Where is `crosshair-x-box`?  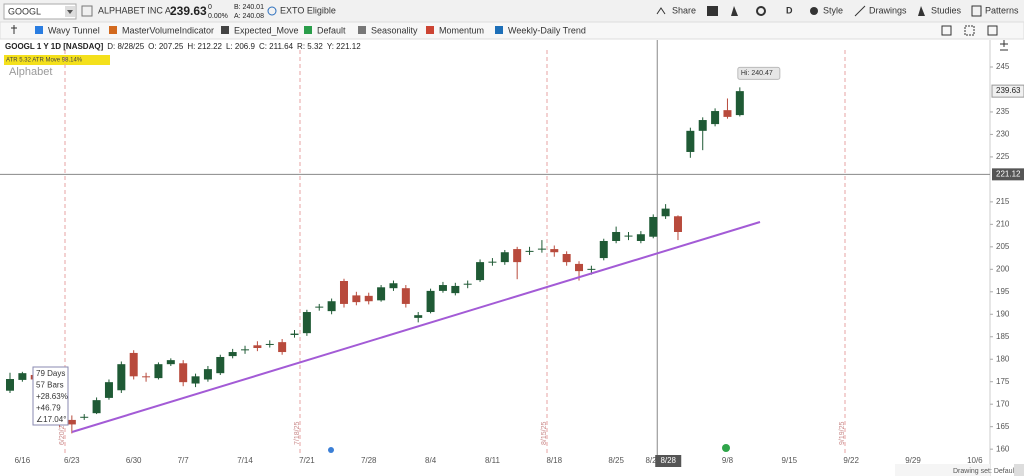
crosshair-x-box is located at coordinates (668, 461).